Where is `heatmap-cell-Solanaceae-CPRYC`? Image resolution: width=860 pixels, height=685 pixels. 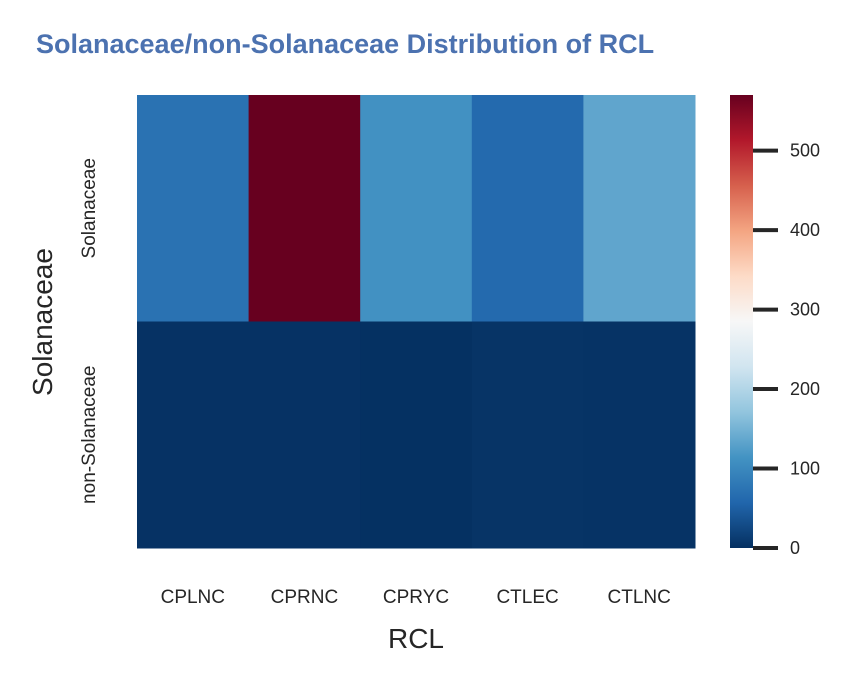
heatmap-cell-Solanaceae-CPRYC is located at coordinates (416, 208).